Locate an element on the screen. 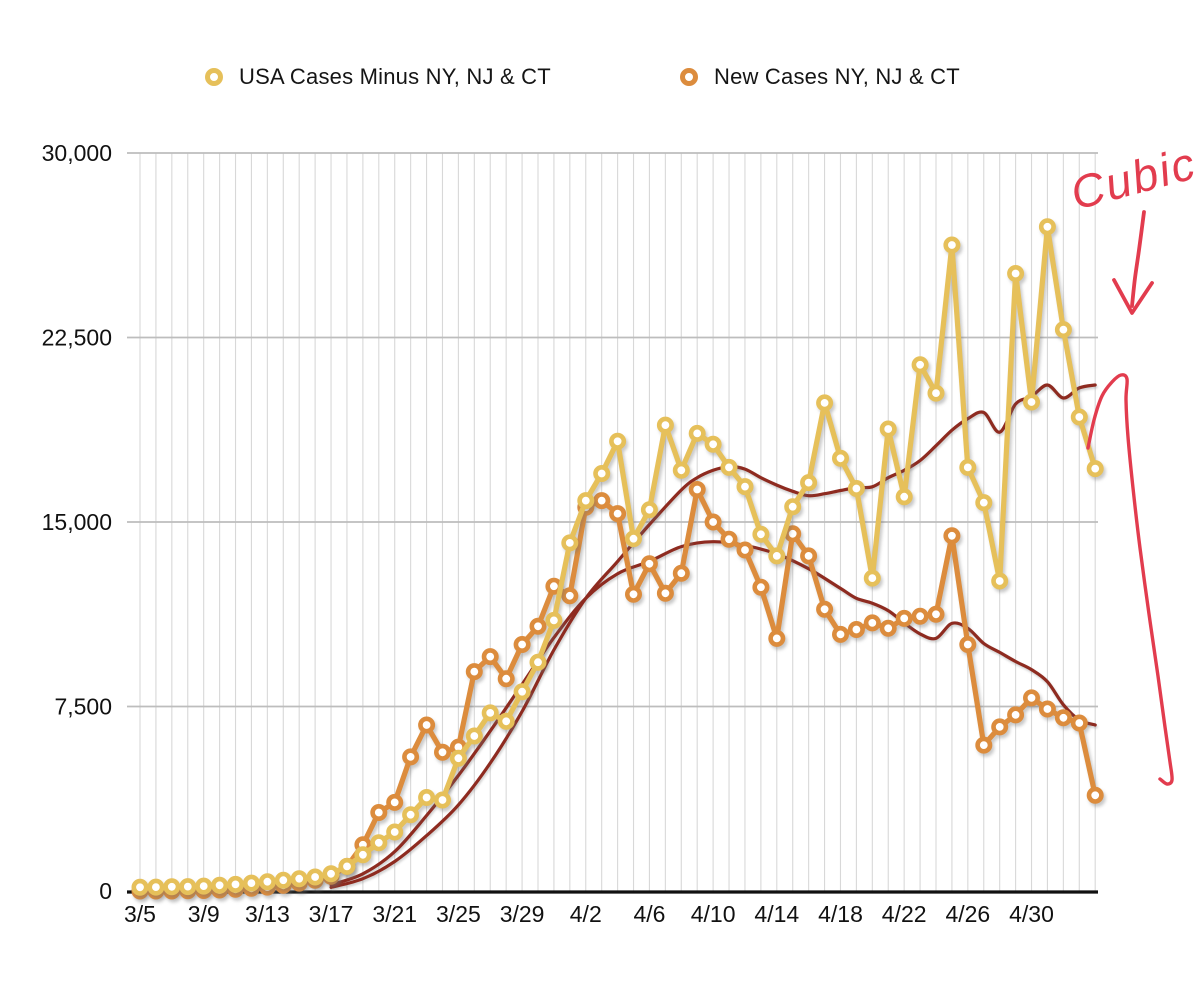  legend-item-usa: USA Cases Minus NY, NJ & CT is located at coordinates (378, 77).